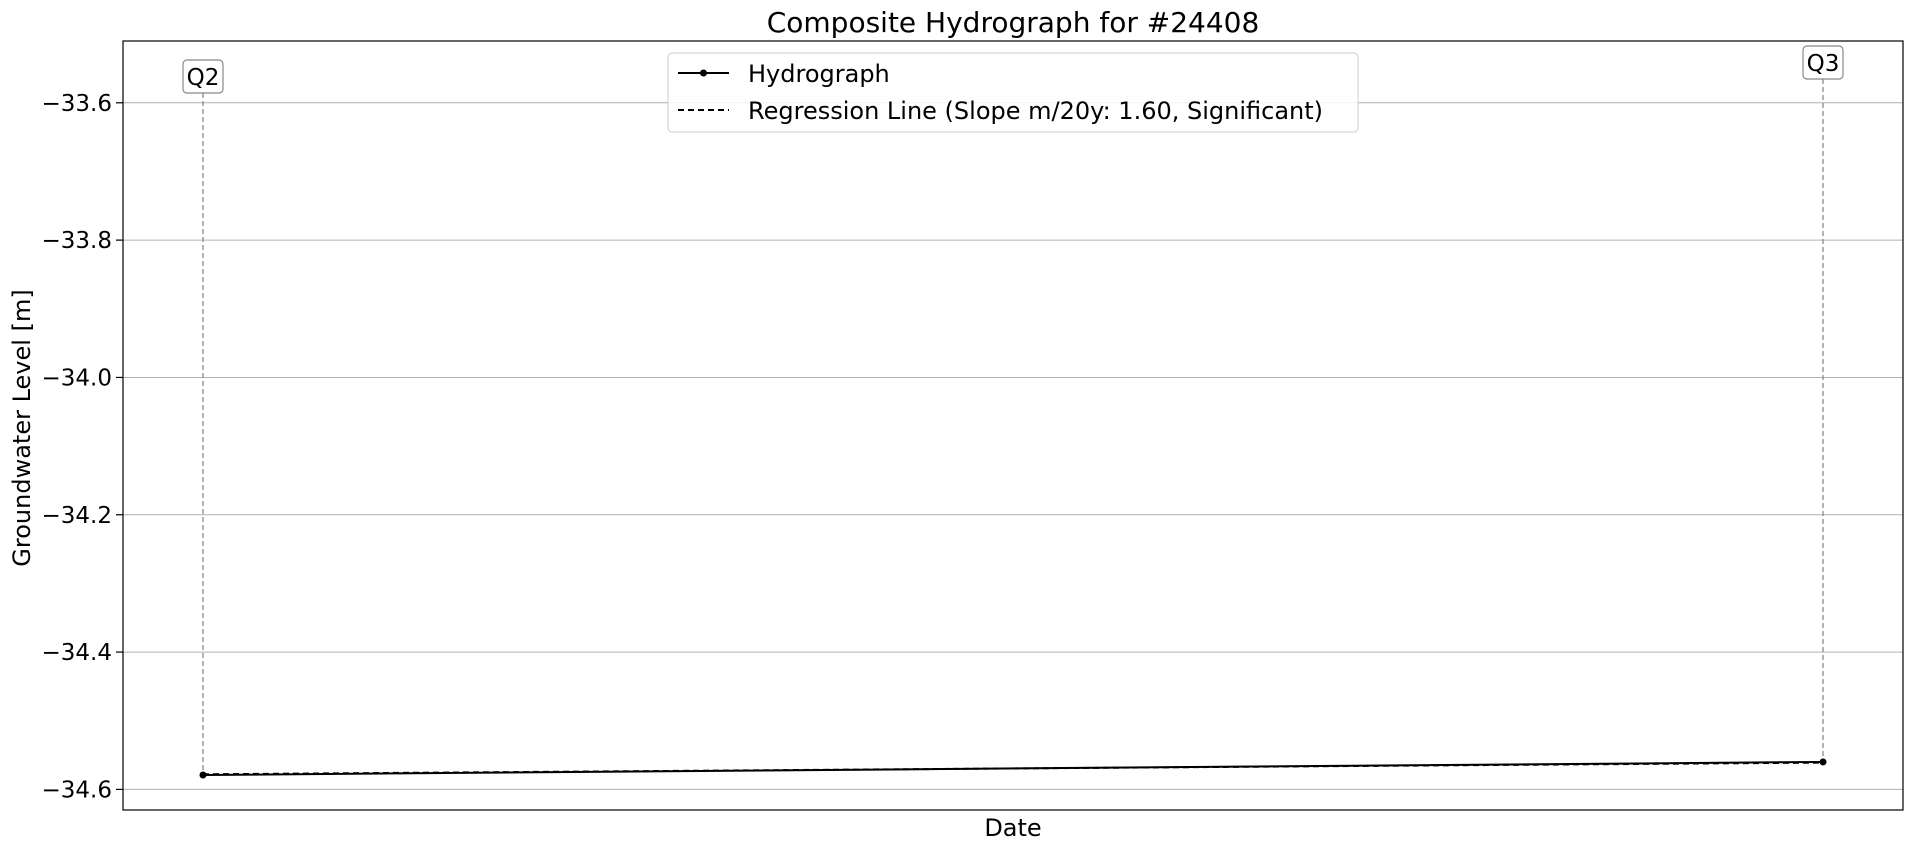 Image resolution: width=1914 pixels, height=850 pixels. Describe the element at coordinates (703, 73) in the screenshot. I see `legend-hydrograph-marker` at that location.